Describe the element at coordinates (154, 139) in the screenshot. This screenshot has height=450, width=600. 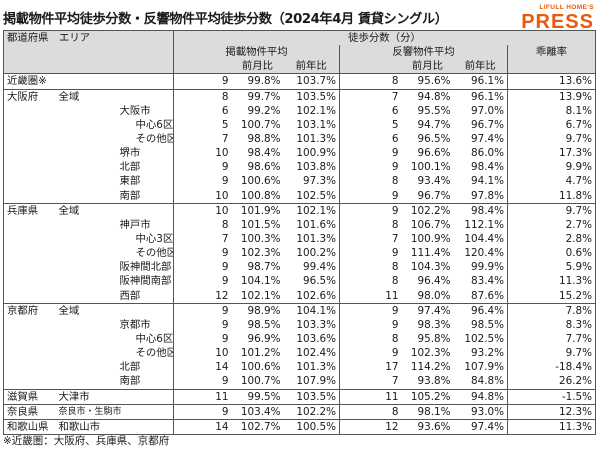
I see `cell-area: その他区` at that location.